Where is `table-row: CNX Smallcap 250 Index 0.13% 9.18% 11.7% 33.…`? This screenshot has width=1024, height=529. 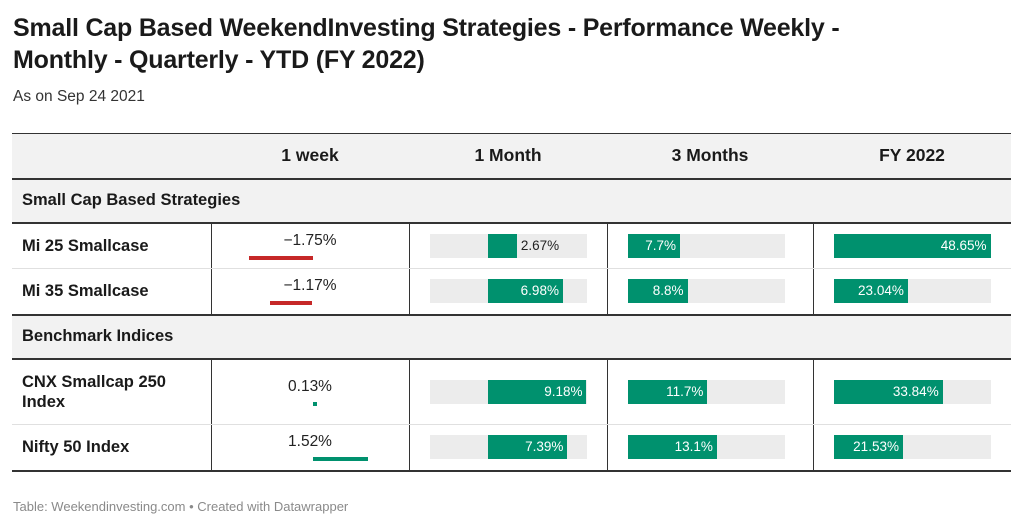
table-row: CNX Smallcap 250 Index 0.13% 9.18% 11.7% 33.… is located at coordinates (511, 391).